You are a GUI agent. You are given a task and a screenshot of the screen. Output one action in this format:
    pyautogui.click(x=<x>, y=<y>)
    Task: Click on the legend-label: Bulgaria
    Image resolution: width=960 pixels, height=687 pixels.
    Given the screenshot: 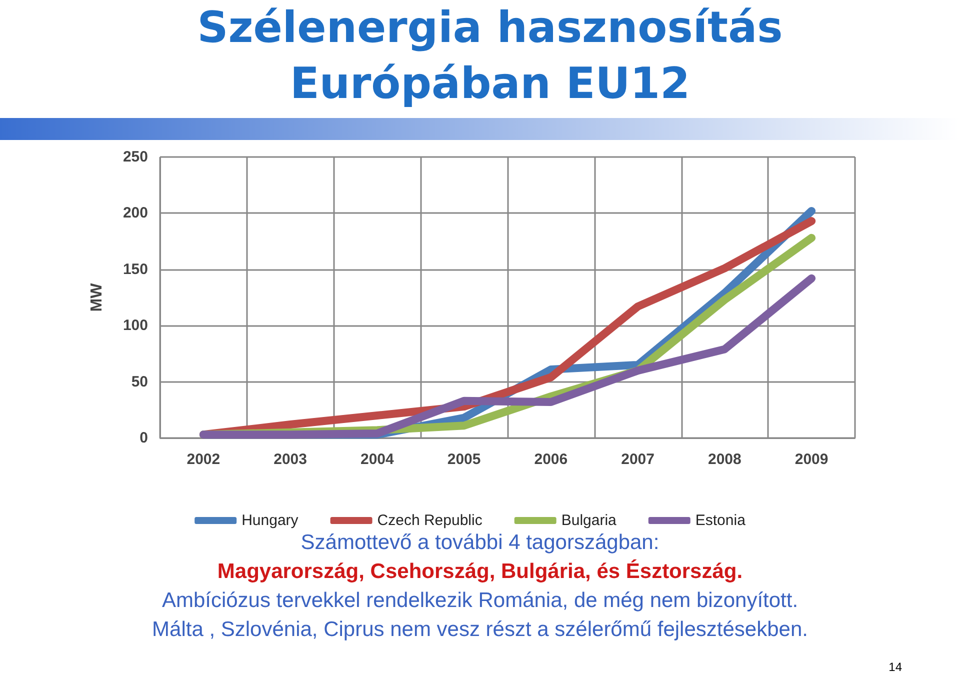 What is the action you would take?
    pyautogui.click(x=589, y=520)
    